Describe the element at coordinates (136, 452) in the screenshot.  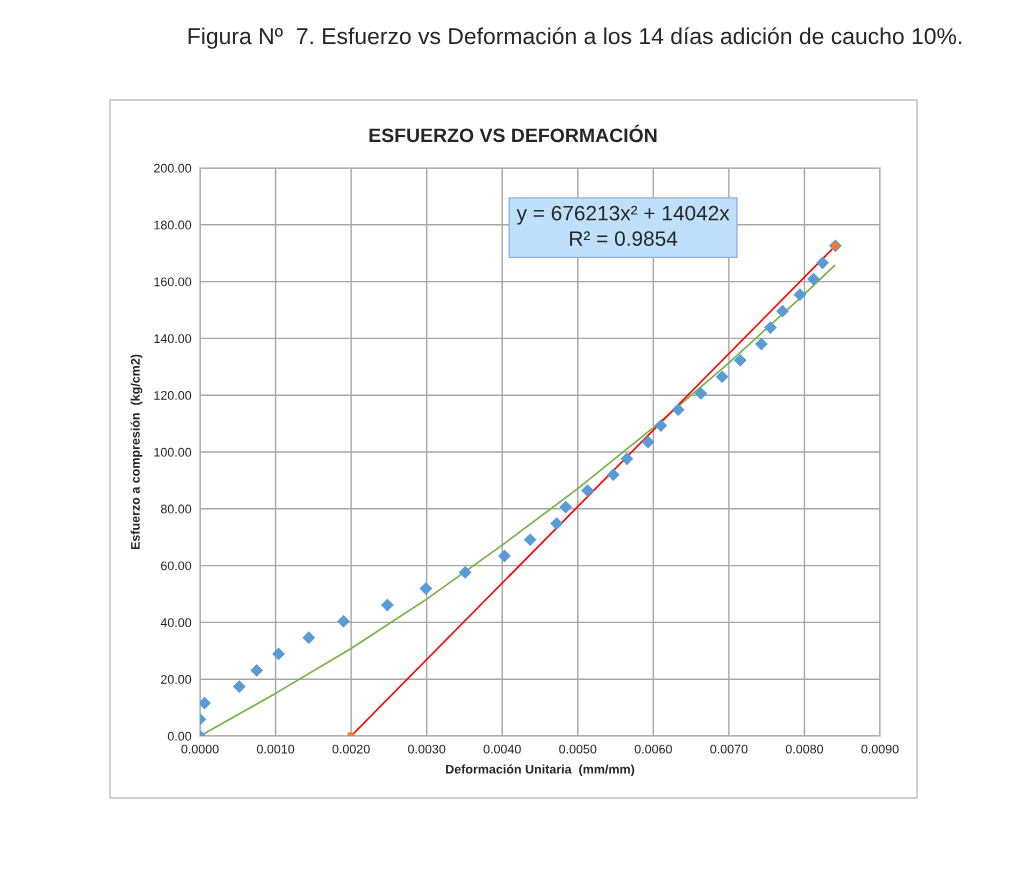
I see `y-axis-title: Esfuerzo a compresión (kg/cm2)` at that location.